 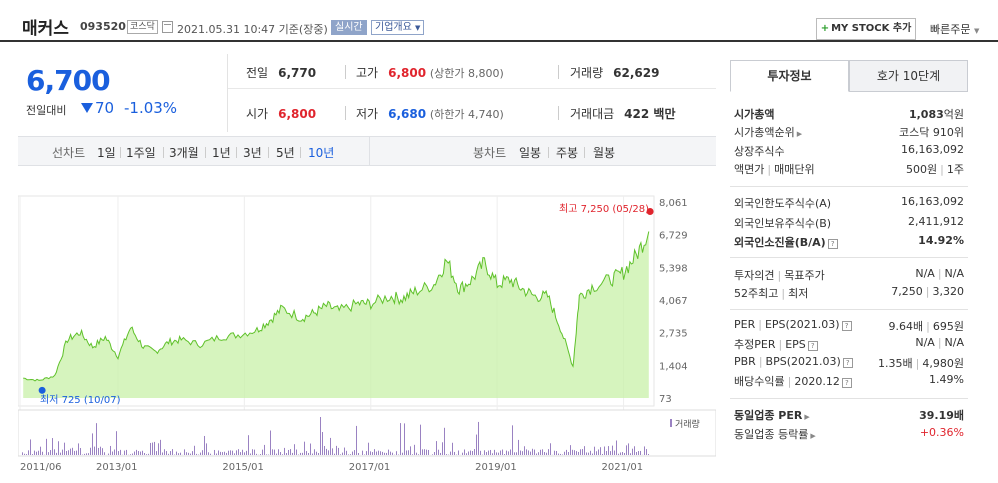 What do you see at coordinates (398, 27) in the screenshot?
I see `company-overview-dropdown: 기업개요 ▼` at bounding box center [398, 27].